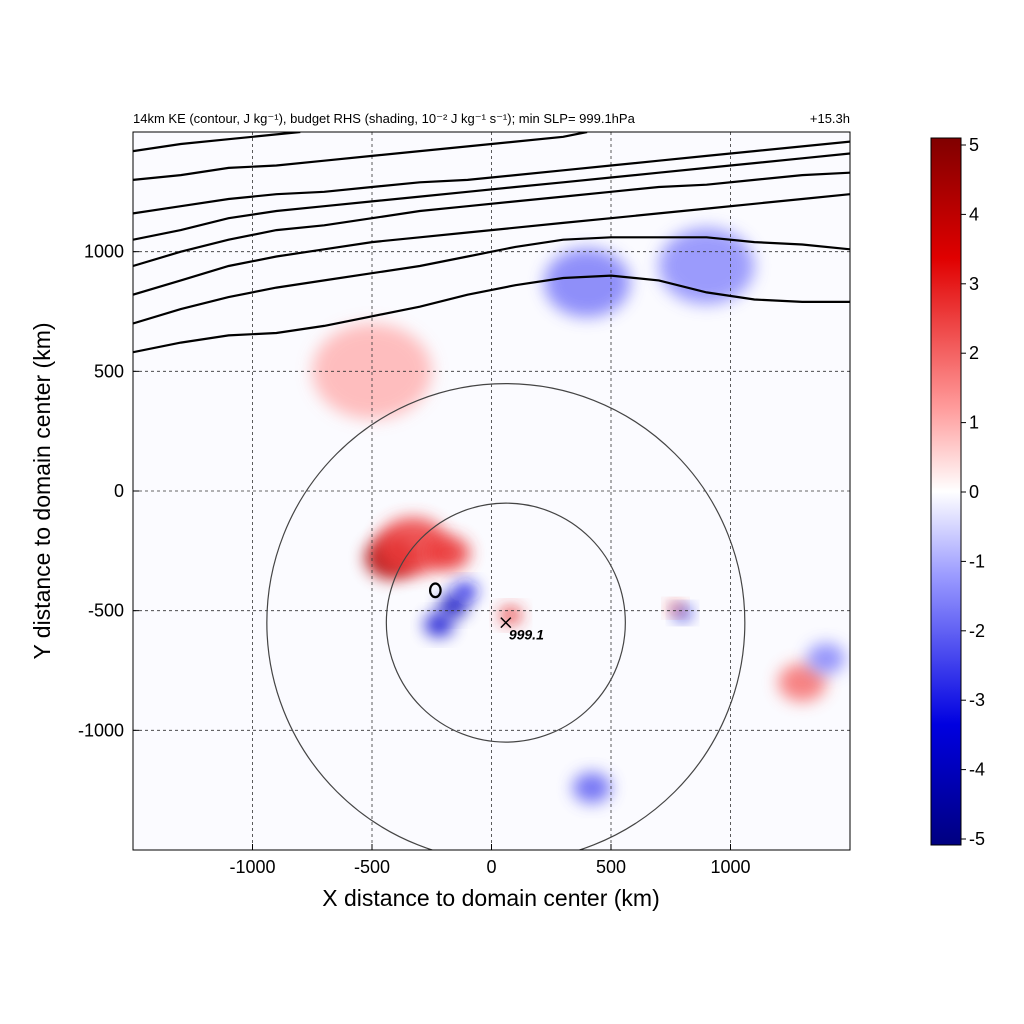 The image size is (1024, 1024). What do you see at coordinates (42, 490) in the screenshot?
I see `y-axis-title: Y distance to domain center (km)` at bounding box center [42, 490].